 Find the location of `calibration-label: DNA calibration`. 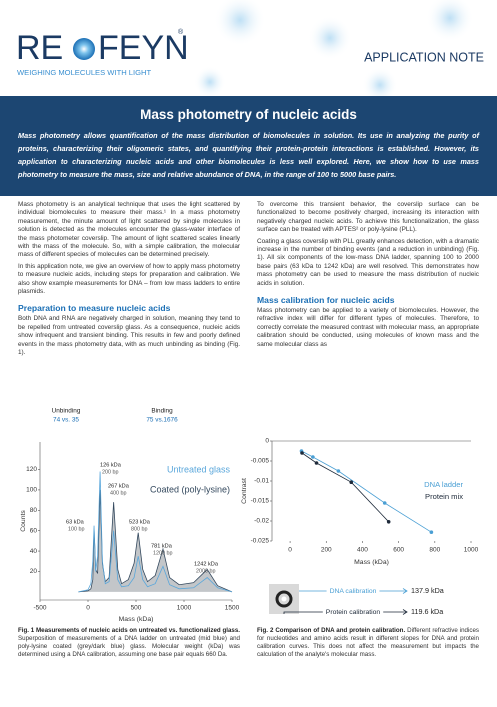

calibration-label: DNA calibration is located at coordinates (353, 591).